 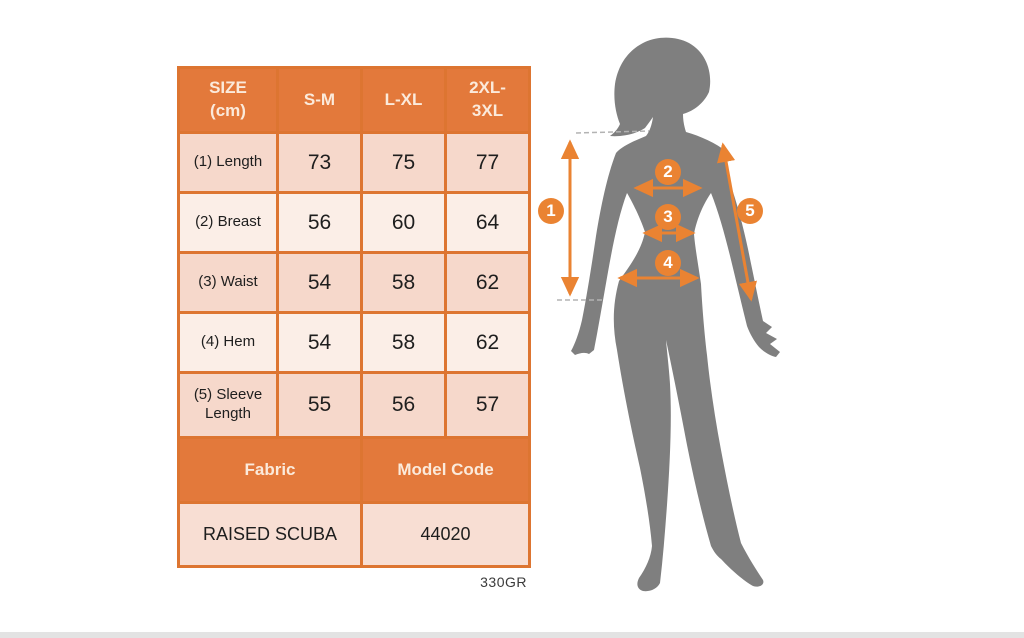 I want to click on row-hem-label: (4) Hem, so click(x=228, y=342).